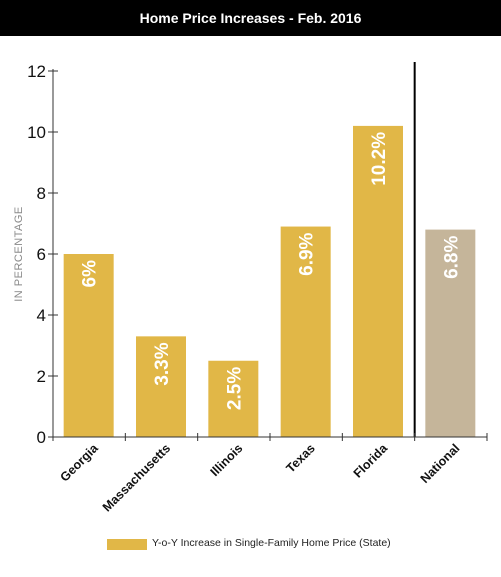 This screenshot has height=577, width=501. I want to click on legend-swatch, so click(127, 544).